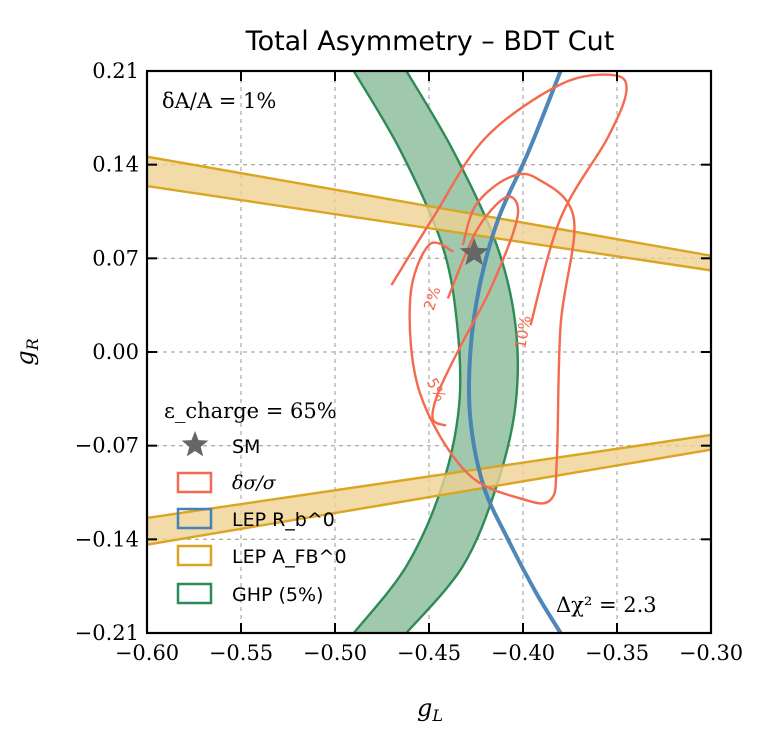 The height and width of the screenshot is (746, 782). Describe the element at coordinates (107, 446) in the screenshot. I see `y-tick-label: −0.07` at that location.